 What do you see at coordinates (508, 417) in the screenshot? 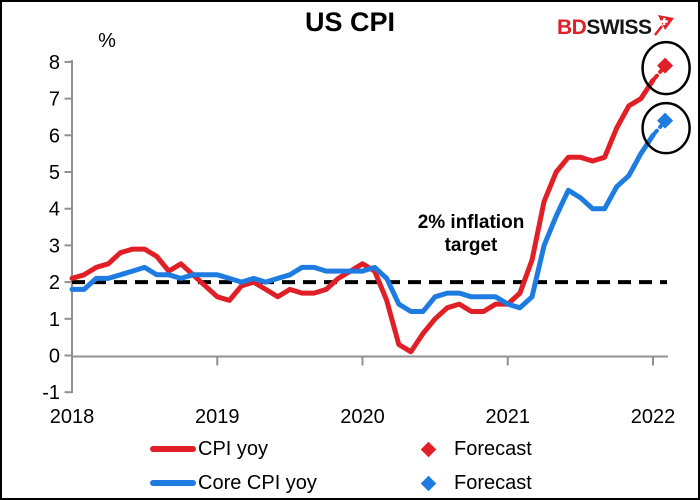
I see `x-axis-tick-label: 2021` at bounding box center [508, 417].